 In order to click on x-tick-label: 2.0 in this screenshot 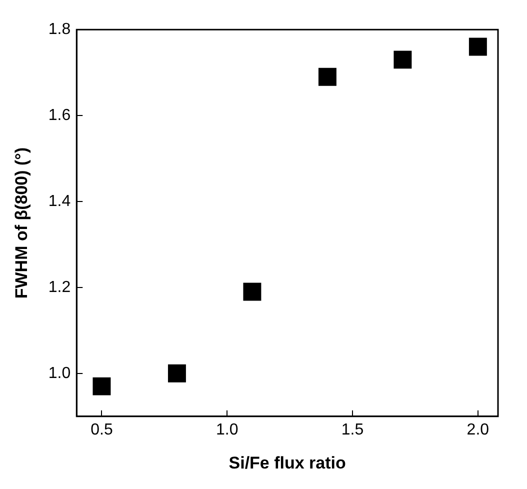, I will do `click(478, 429)`.